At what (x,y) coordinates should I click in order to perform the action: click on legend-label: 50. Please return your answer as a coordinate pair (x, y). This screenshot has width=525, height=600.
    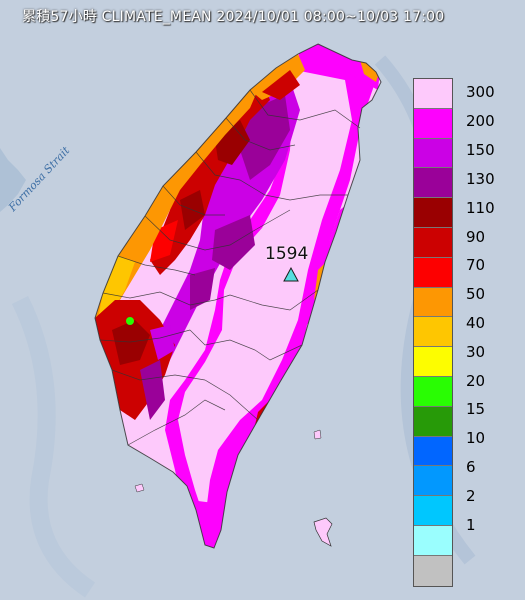
    Looking at the image, I should click on (476, 294).